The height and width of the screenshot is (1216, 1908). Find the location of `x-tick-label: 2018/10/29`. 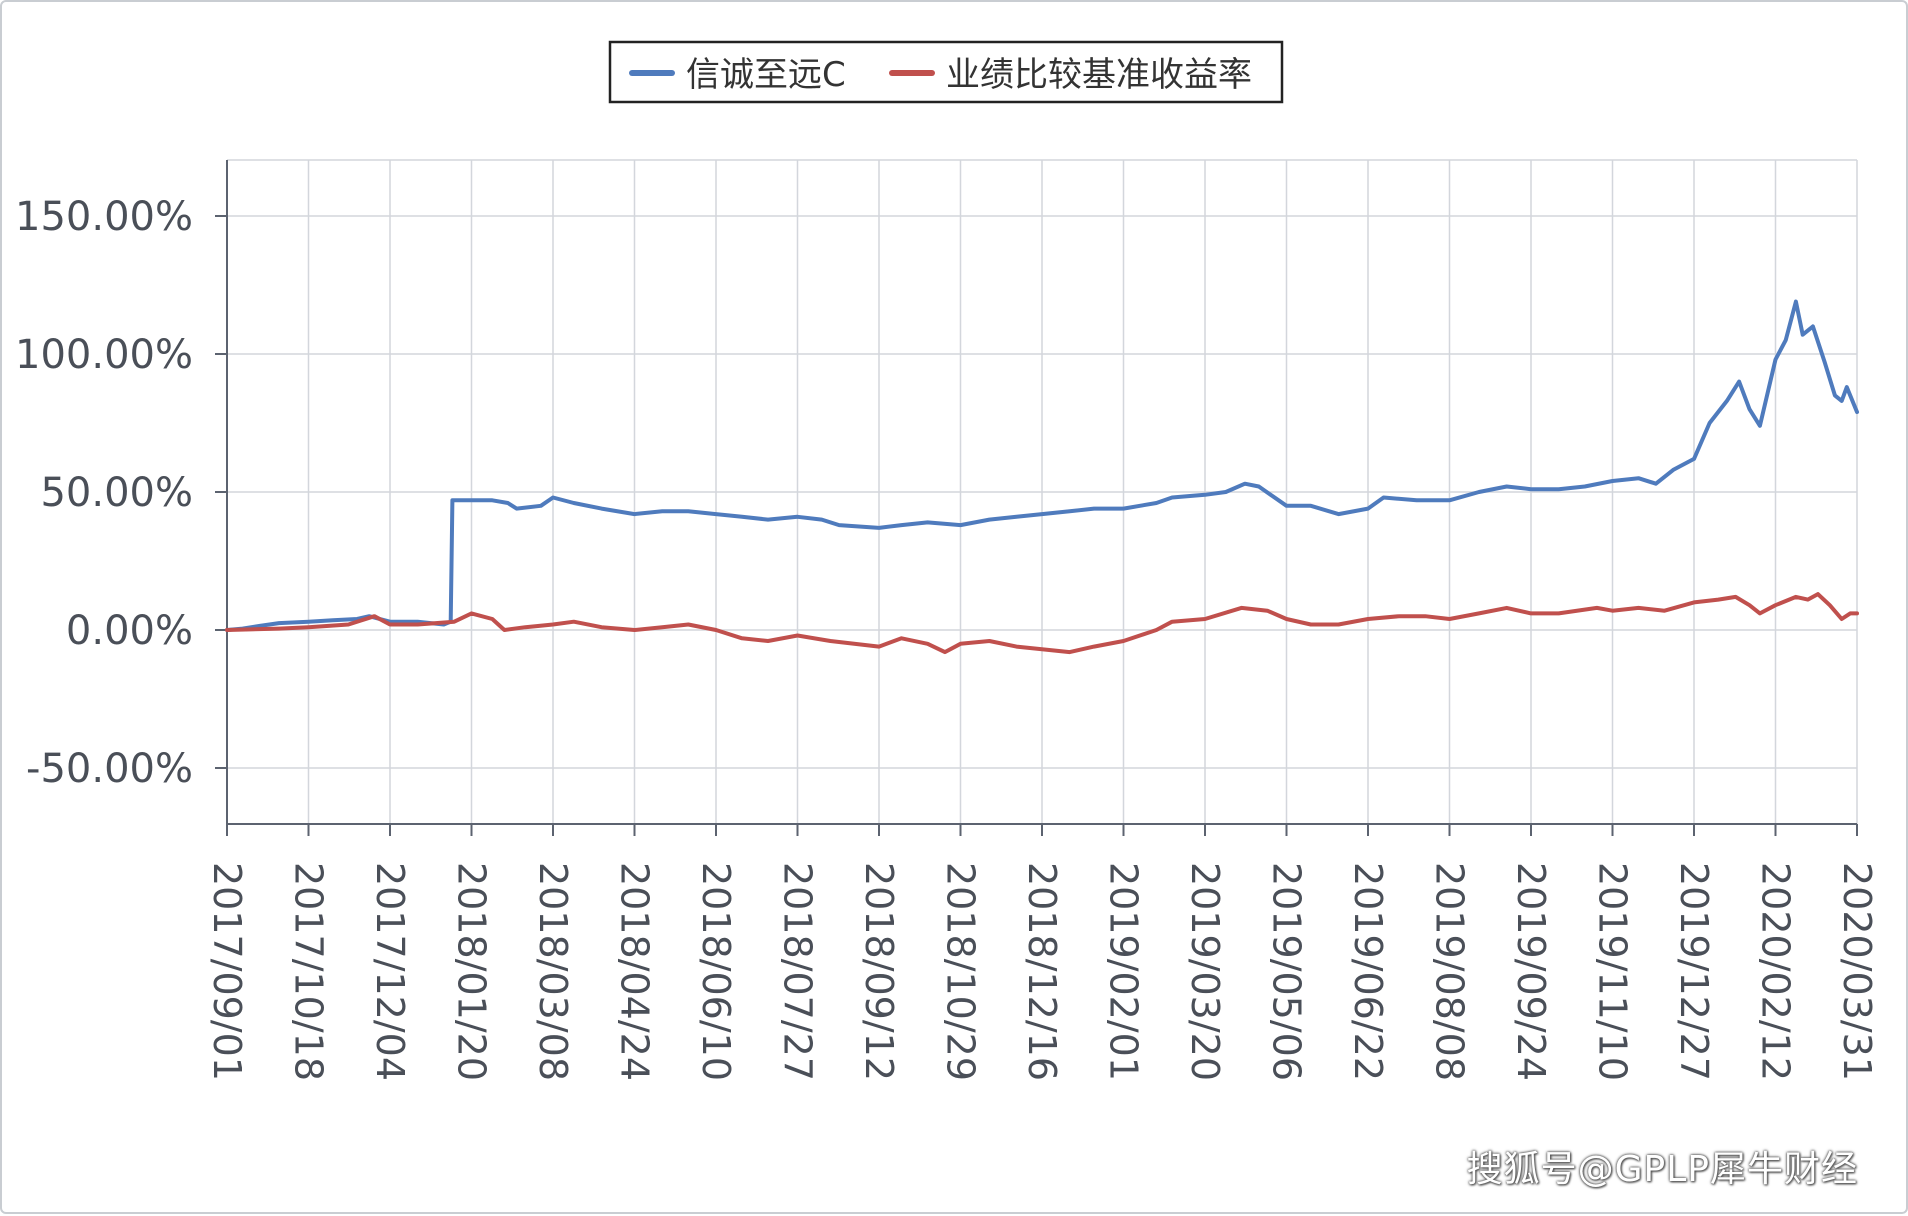

x-tick-label: 2018/10/29 is located at coordinates (961, 971).